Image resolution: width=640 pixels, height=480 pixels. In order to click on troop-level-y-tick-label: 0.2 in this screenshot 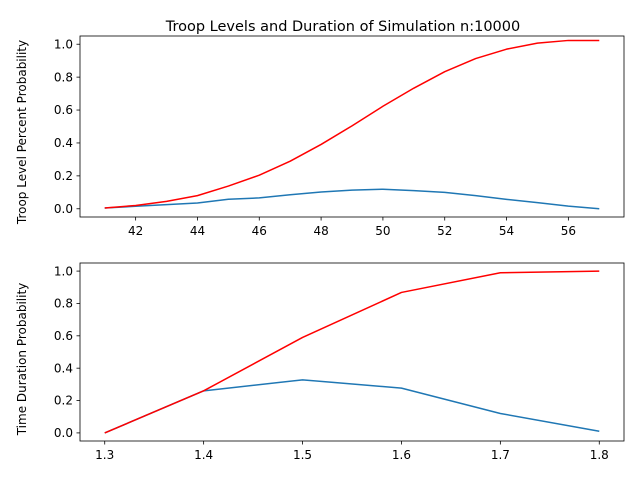, I will do `click(63, 176)`.